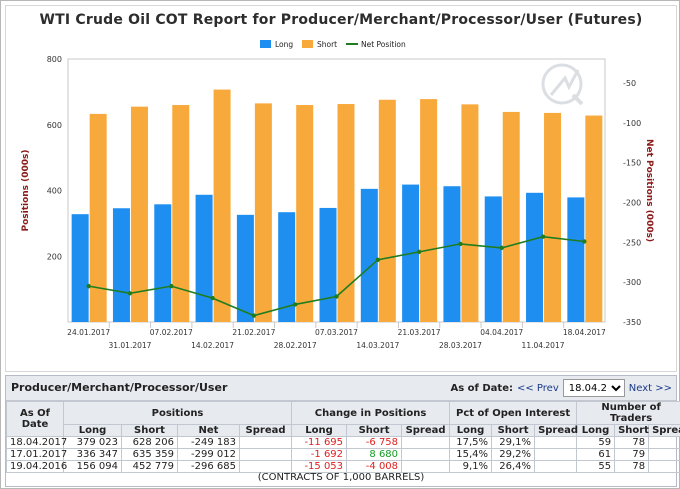 This screenshot has height=489, width=680. I want to click on cell-pct-long: 9,1%, so click(471, 466).